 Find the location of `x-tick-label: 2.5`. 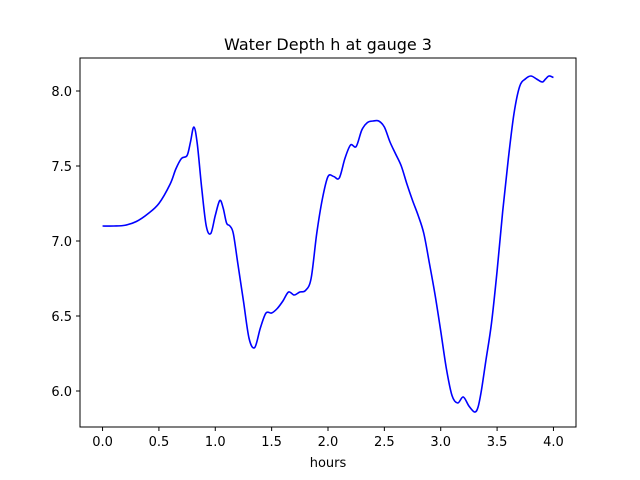

x-tick-label: 2.5 is located at coordinates (384, 442).